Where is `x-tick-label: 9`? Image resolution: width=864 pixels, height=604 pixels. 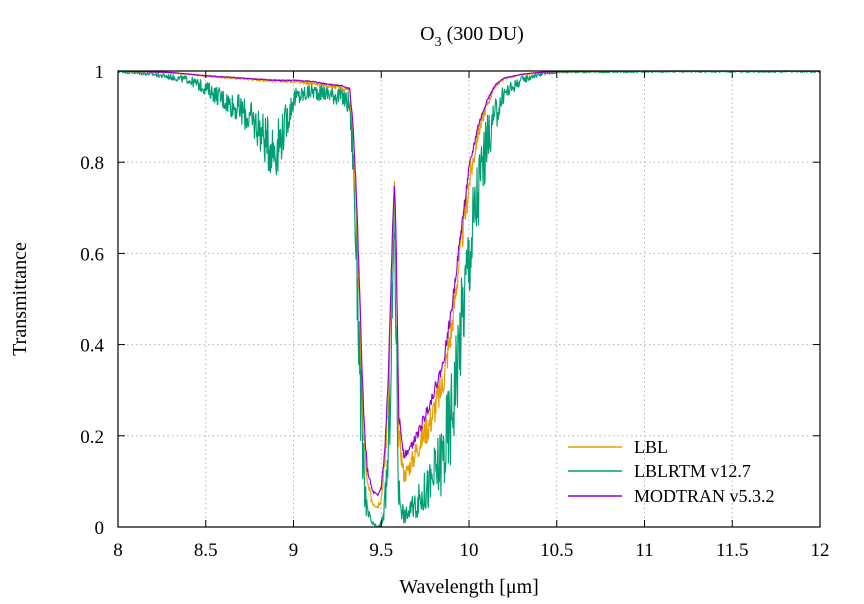 x-tick-label: 9 is located at coordinates (294, 550).